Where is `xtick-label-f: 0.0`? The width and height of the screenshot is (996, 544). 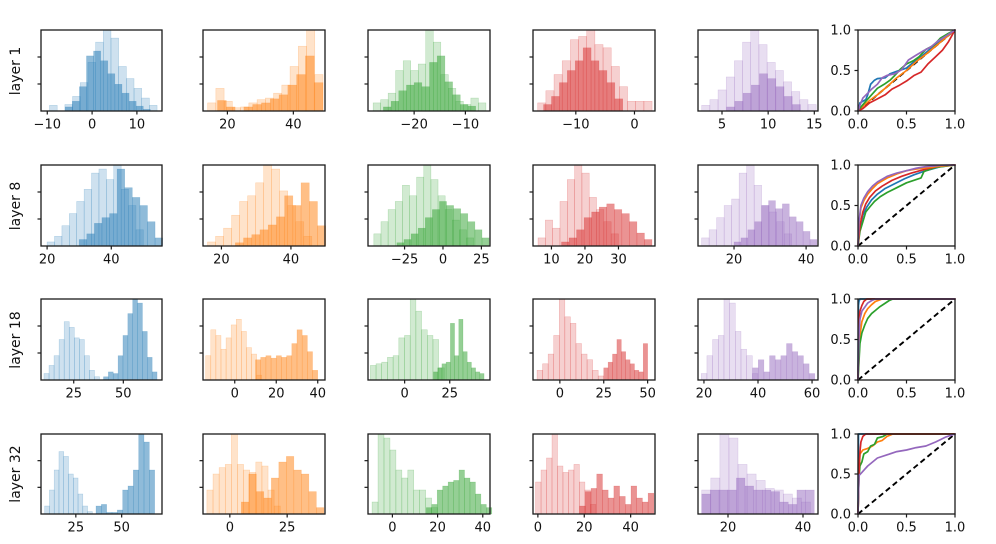 xtick-label-f: 0.0 is located at coordinates (858, 125).